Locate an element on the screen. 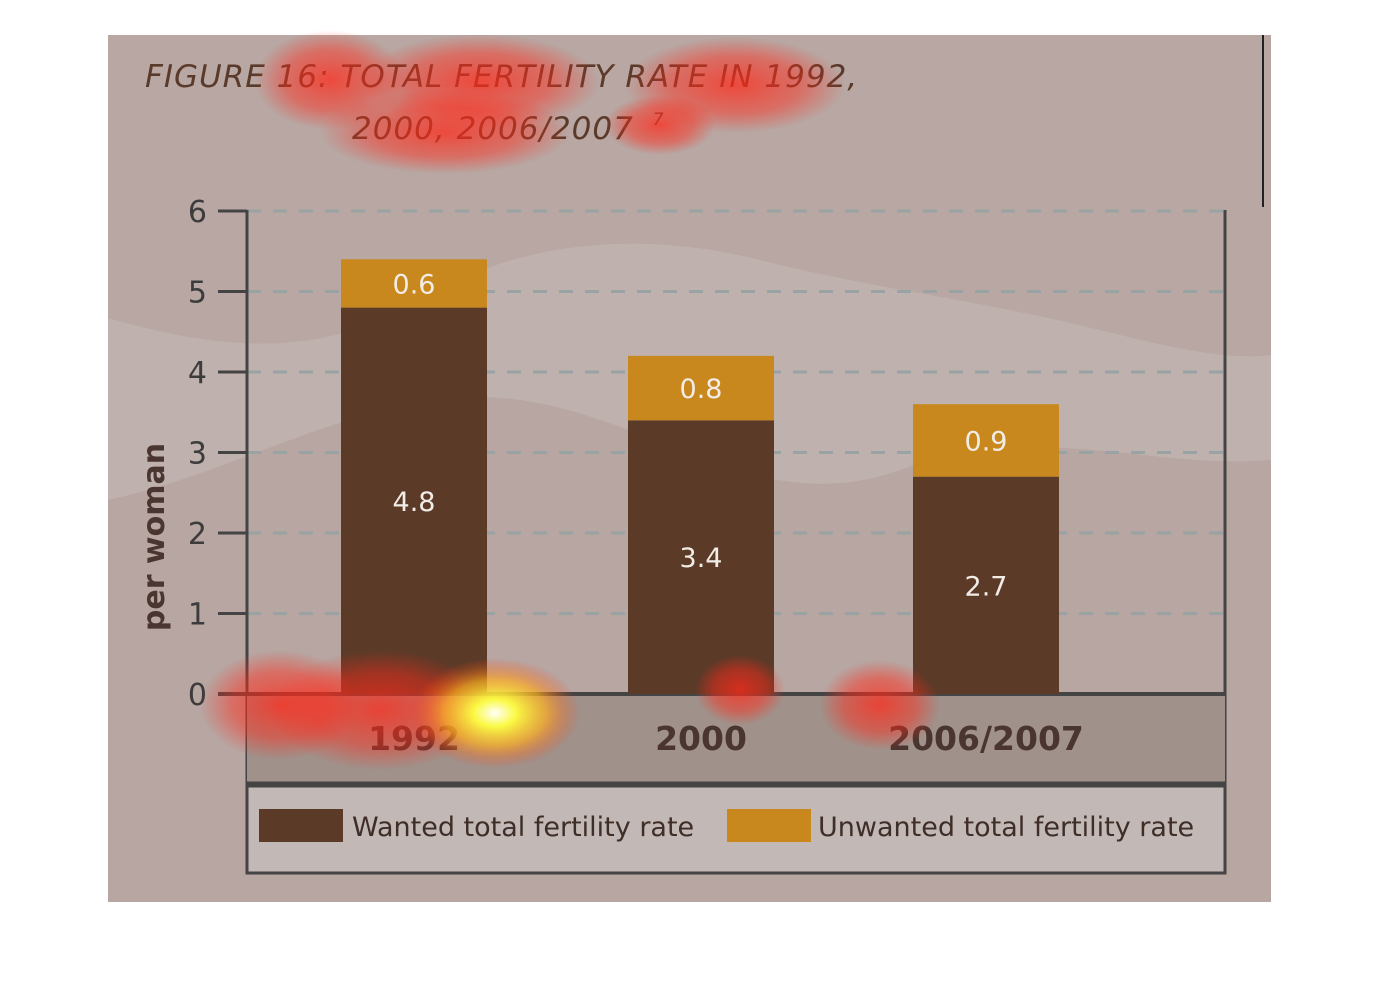  y-tick-label: 6 is located at coordinates (197, 212).